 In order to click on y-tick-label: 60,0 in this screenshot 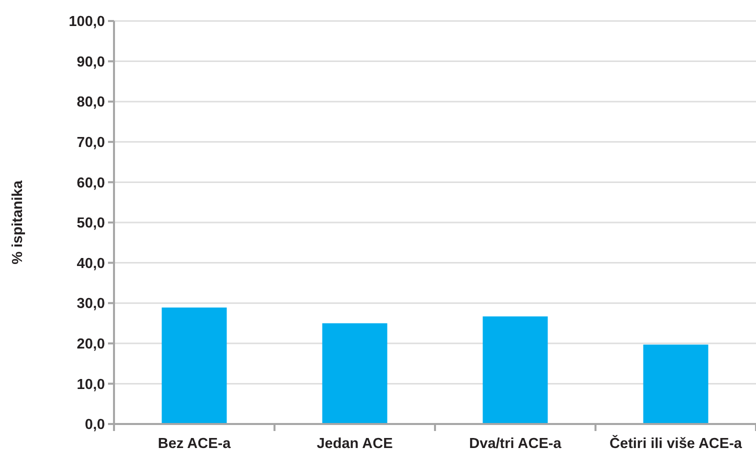, I will do `click(90, 183)`.